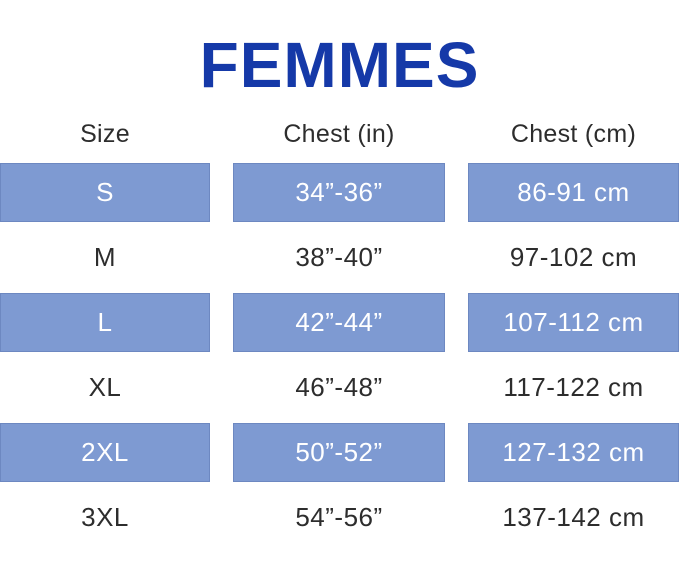  What do you see at coordinates (105, 133) in the screenshot?
I see `column-header-size: Size` at bounding box center [105, 133].